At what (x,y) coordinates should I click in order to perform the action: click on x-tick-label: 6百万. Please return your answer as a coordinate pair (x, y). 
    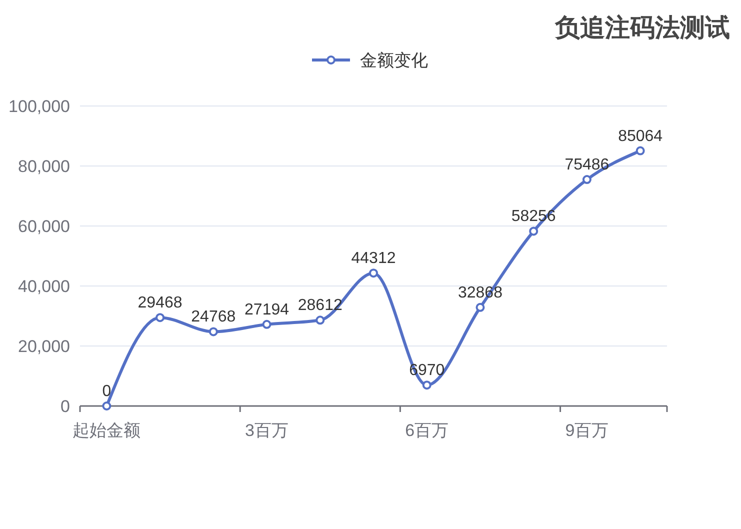
    Looking at the image, I should click on (427, 430).